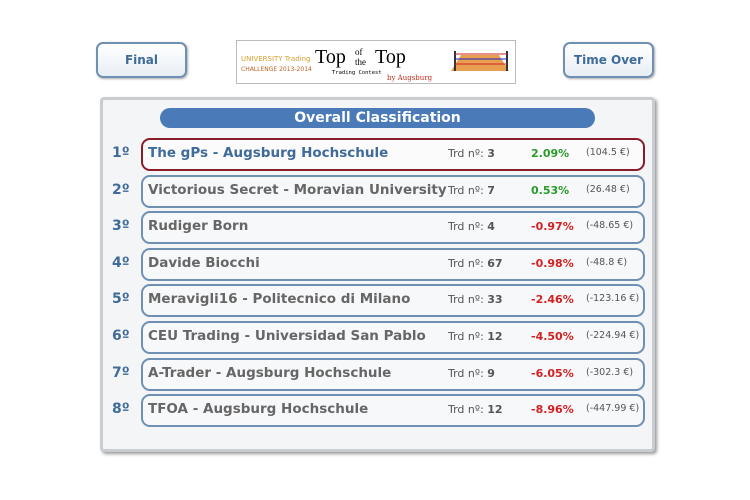 The image size is (750, 500). I want to click on amount: (26.48 €), so click(608, 189).